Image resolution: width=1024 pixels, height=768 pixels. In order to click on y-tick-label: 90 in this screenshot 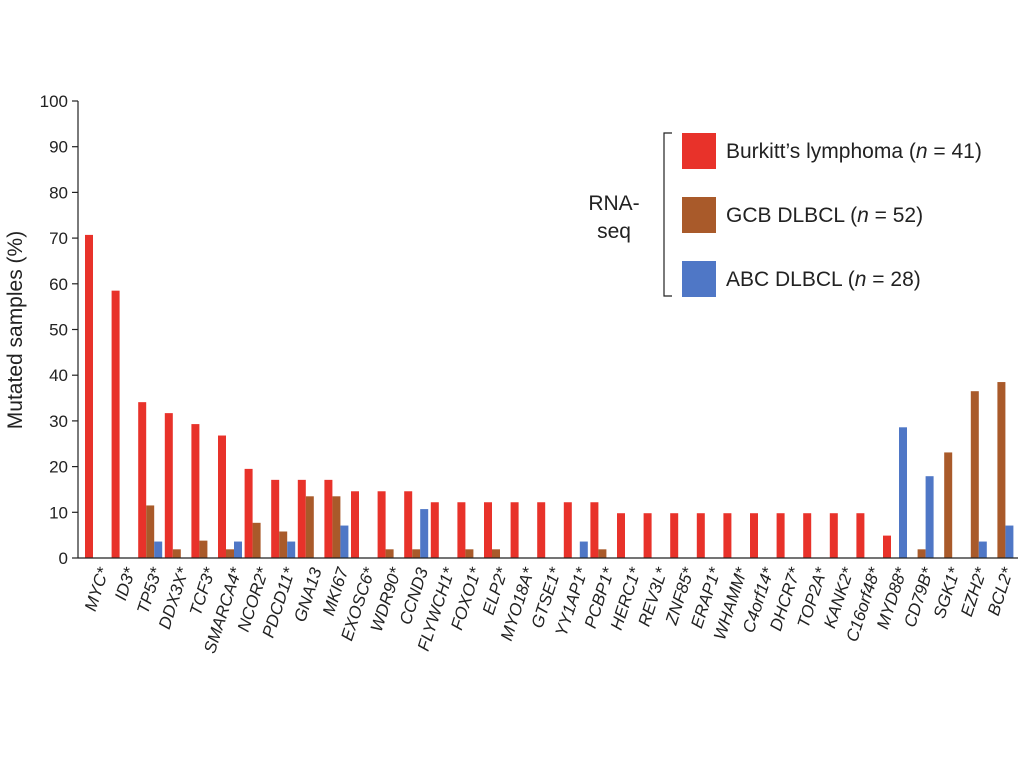, I will do `click(58, 147)`.